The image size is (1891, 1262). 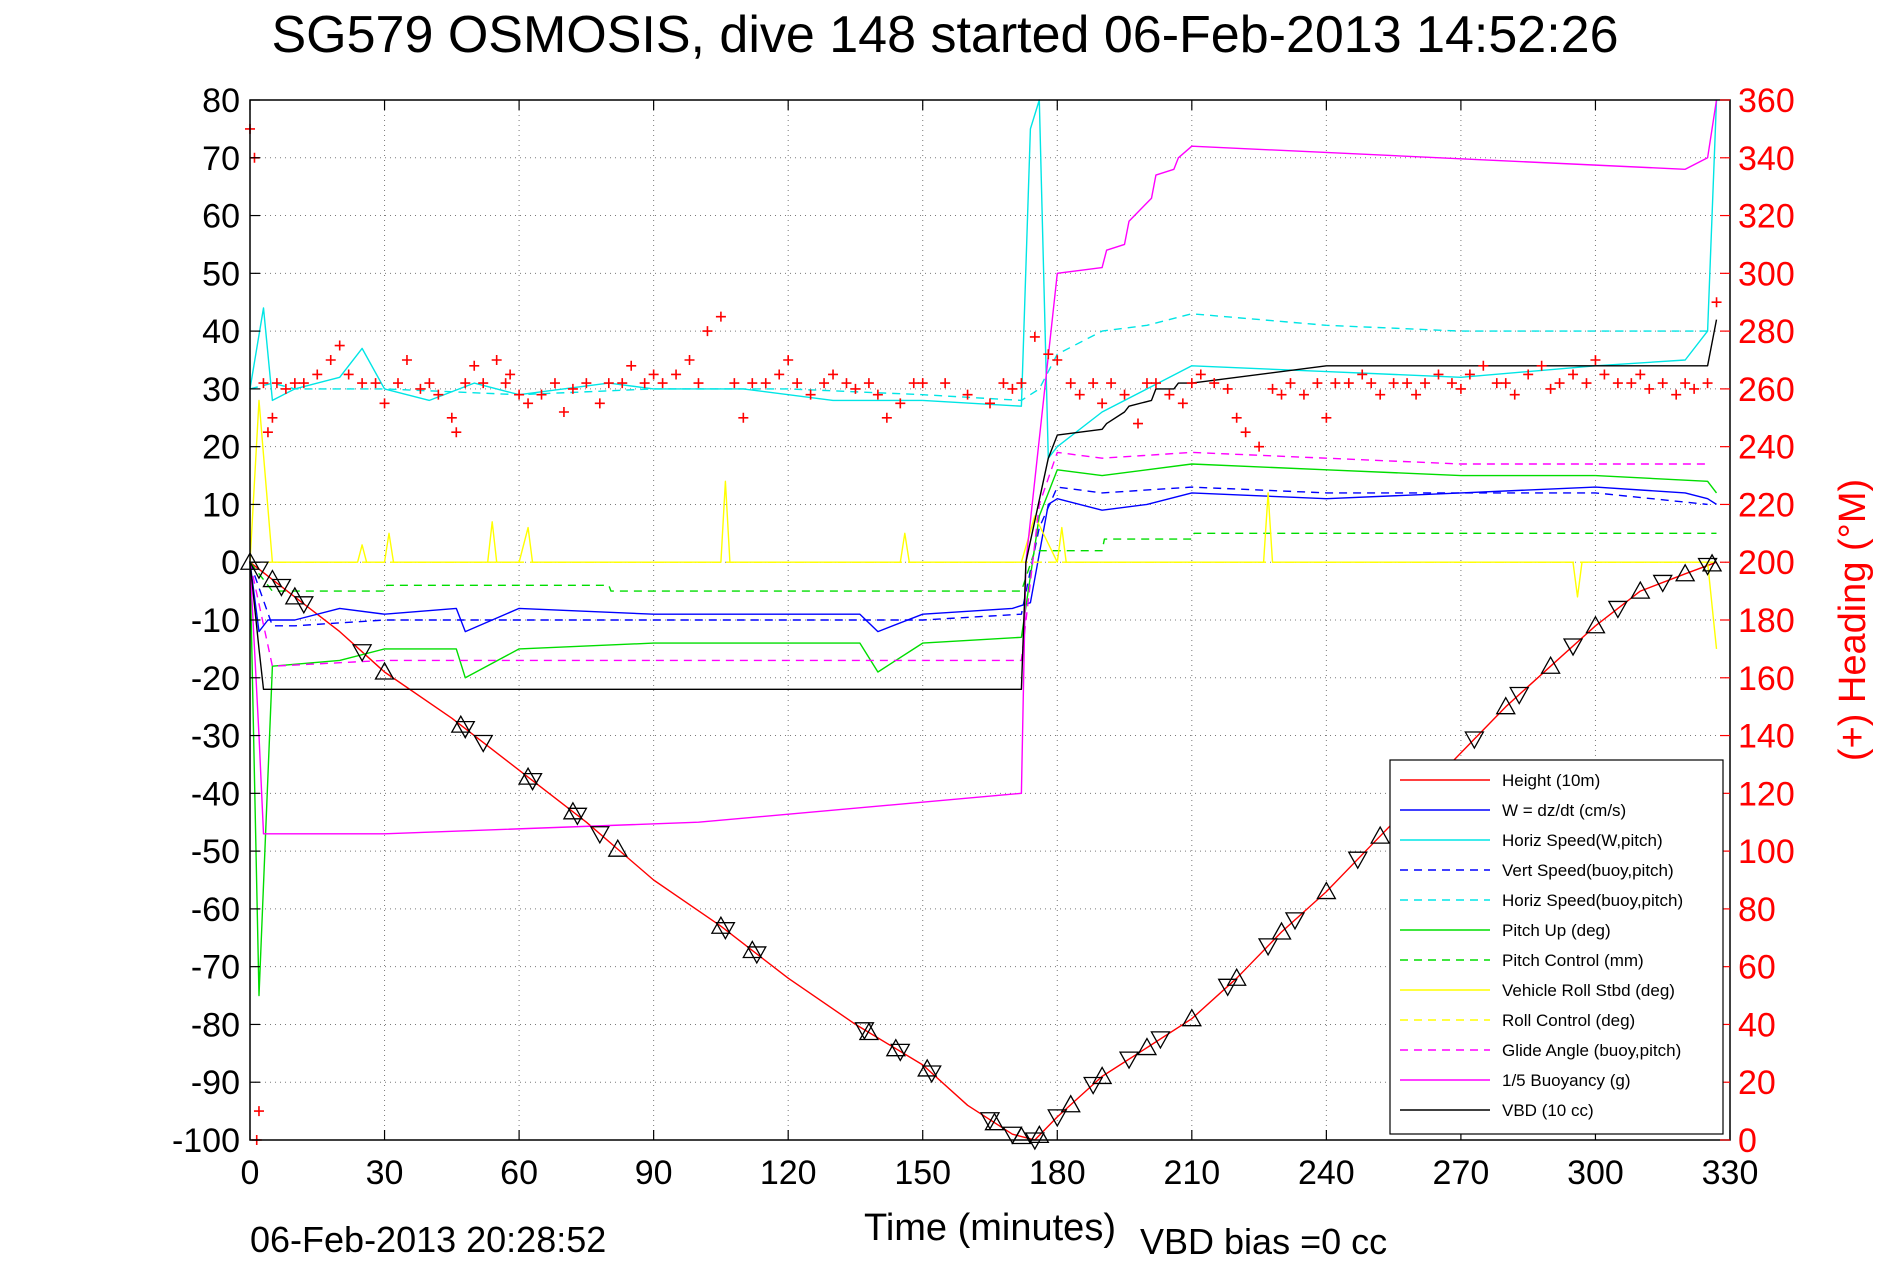 What do you see at coordinates (1766, 390) in the screenshot?
I see `y-right-tick-label: 260` at bounding box center [1766, 390].